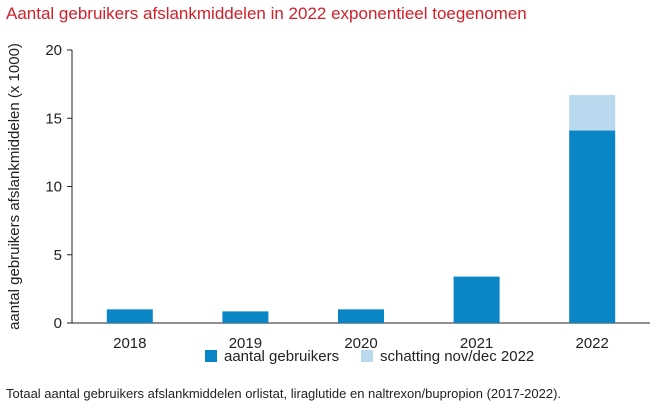  Describe the element at coordinates (360, 343) in the screenshot. I see `x-tick-label: 2020` at that location.